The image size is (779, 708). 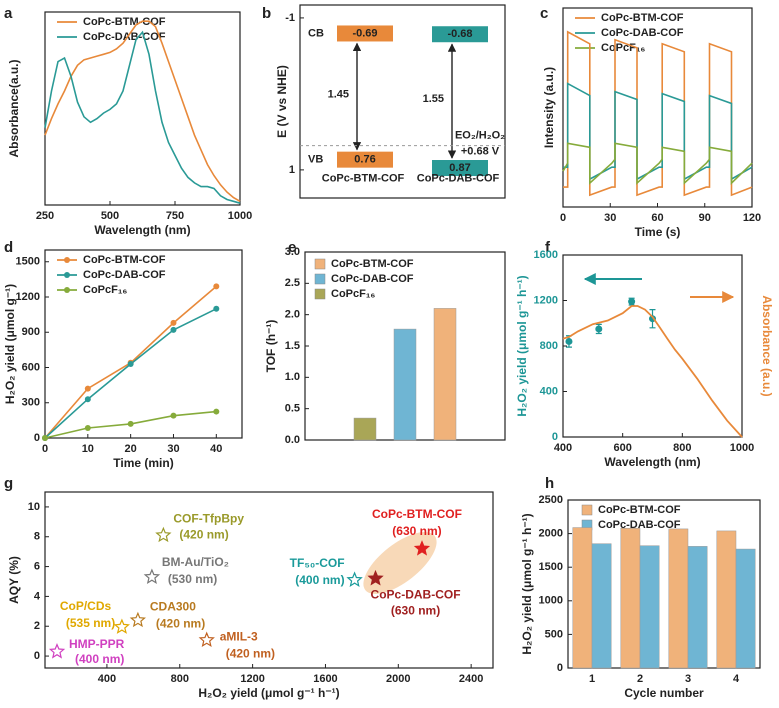 What do you see at coordinates (480, 151) in the screenshot?
I see `reference-label: +0.68 V` at bounding box center [480, 151].